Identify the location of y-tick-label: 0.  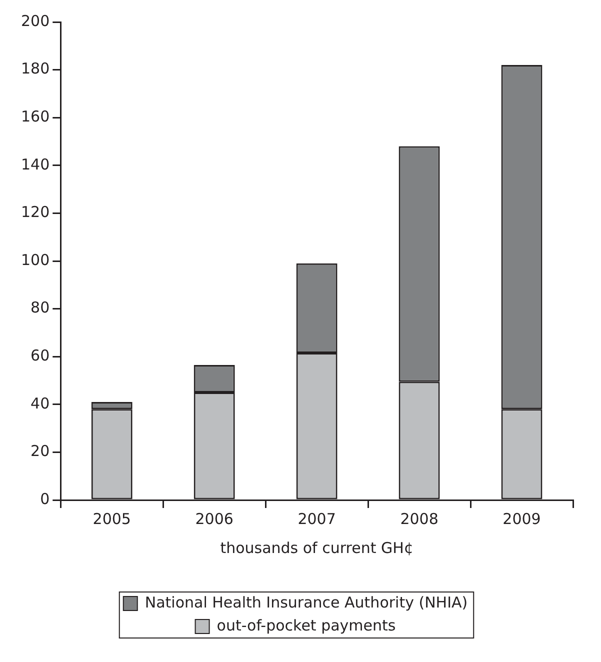
(45, 499).